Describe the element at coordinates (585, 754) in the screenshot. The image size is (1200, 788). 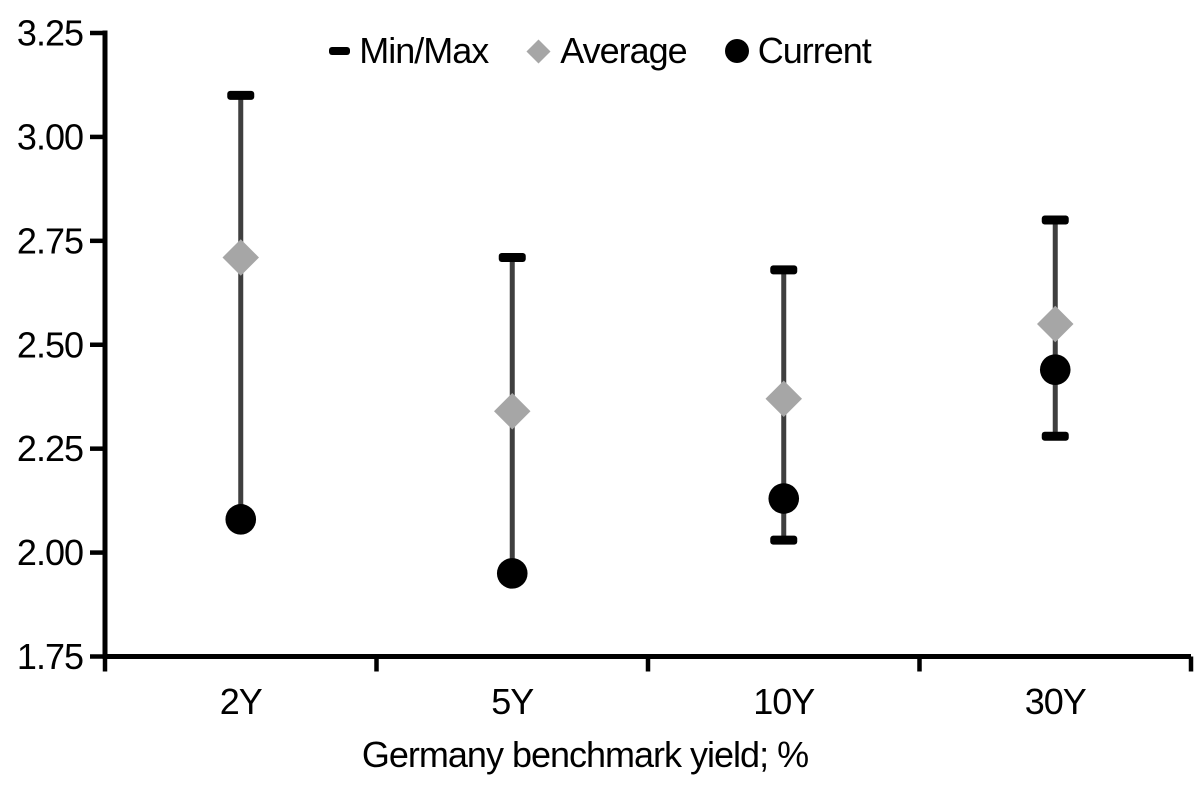
I see `x-axis-title: Germany benchmark yield; %` at that location.